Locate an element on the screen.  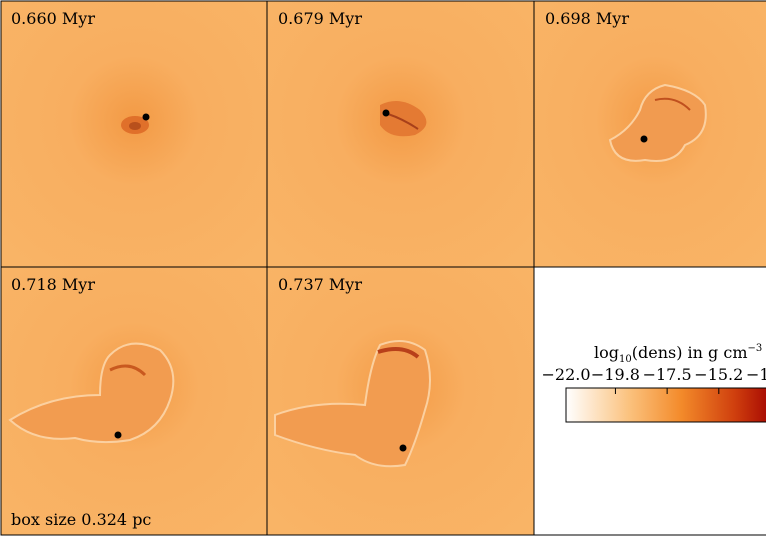
colorbar-label: log10(dens) in g cm−3 is located at coordinates (678, 354).